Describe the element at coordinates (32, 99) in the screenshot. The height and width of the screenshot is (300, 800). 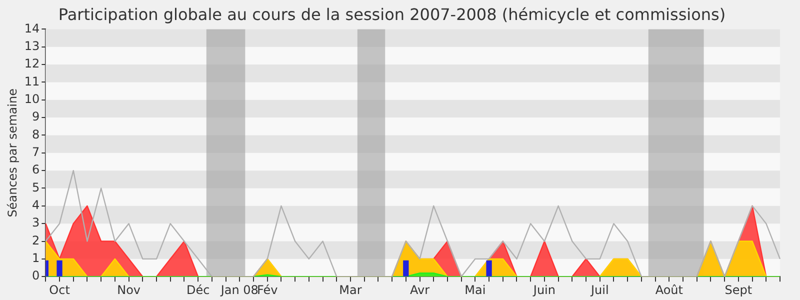
I see `y-tick-label: 10` at that location.